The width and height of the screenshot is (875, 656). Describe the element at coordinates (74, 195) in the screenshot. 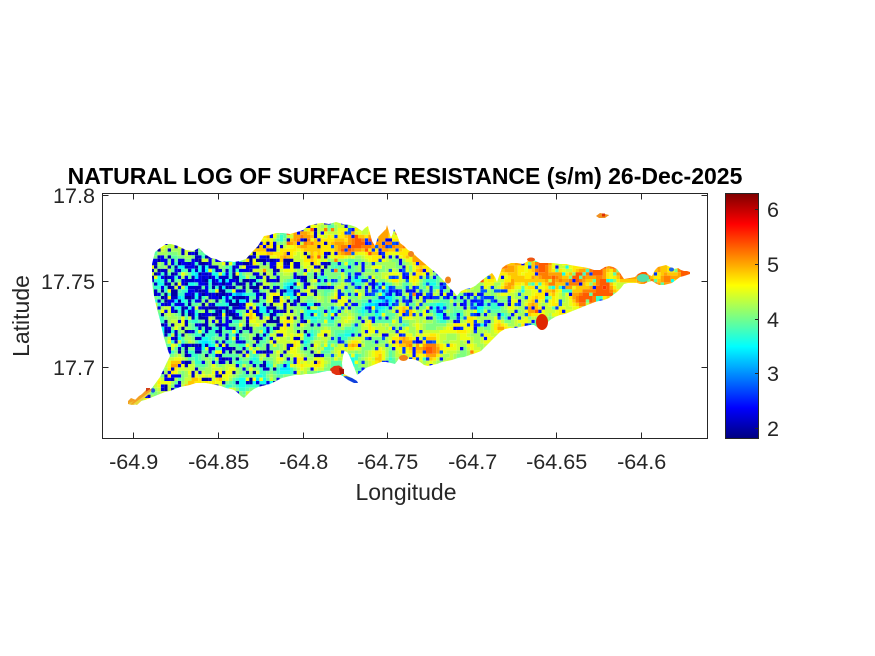

I see `svg-text: 17.8` at that location.